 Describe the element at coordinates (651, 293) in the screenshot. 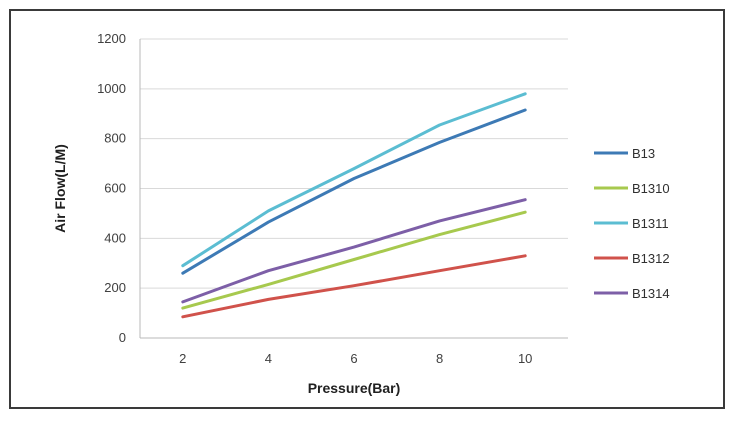

I see `legend-label: B1314` at that location.